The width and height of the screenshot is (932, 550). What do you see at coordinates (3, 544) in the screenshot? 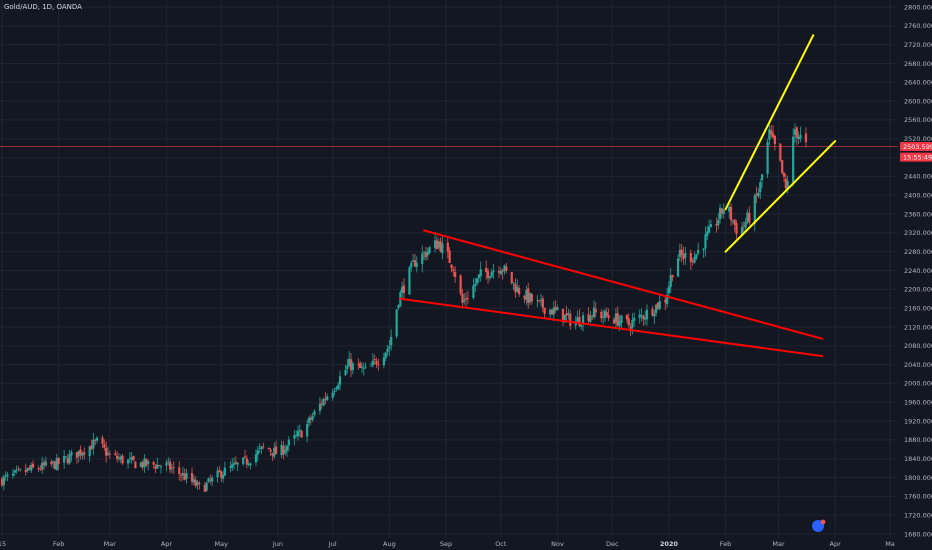
I see `x-tick-label: 15` at bounding box center [3, 544].